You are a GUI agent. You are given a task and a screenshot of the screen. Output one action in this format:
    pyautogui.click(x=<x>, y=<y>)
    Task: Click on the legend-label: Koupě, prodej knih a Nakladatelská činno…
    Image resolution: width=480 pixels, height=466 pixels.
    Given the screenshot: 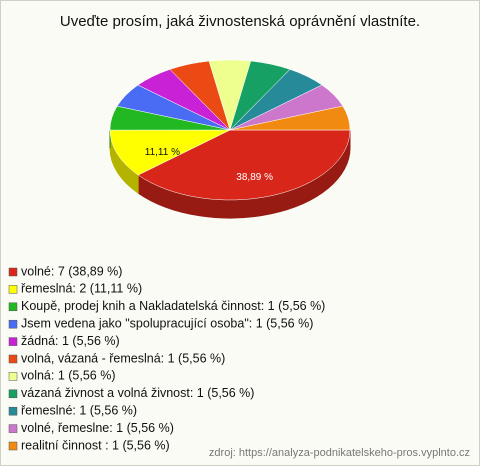 What is the action you would take?
    pyautogui.click(x=173, y=306)
    